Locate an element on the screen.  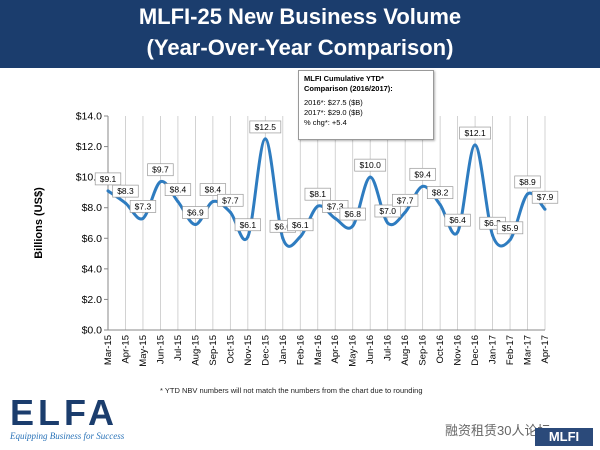
elfa-logo: ELFA Equipping Business for Success is located at coordinates (67, 416).